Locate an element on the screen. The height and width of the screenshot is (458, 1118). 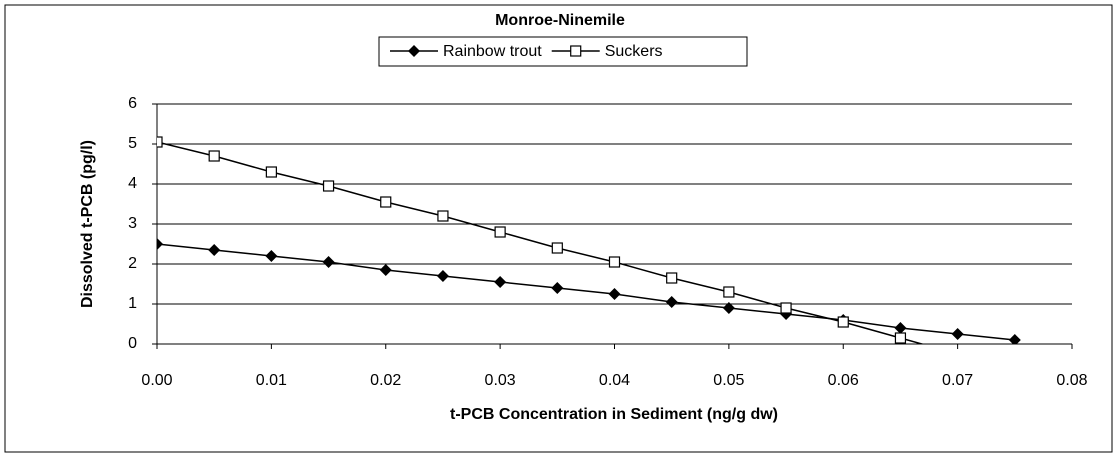
y-tick-label: 4 is located at coordinates (132, 183).